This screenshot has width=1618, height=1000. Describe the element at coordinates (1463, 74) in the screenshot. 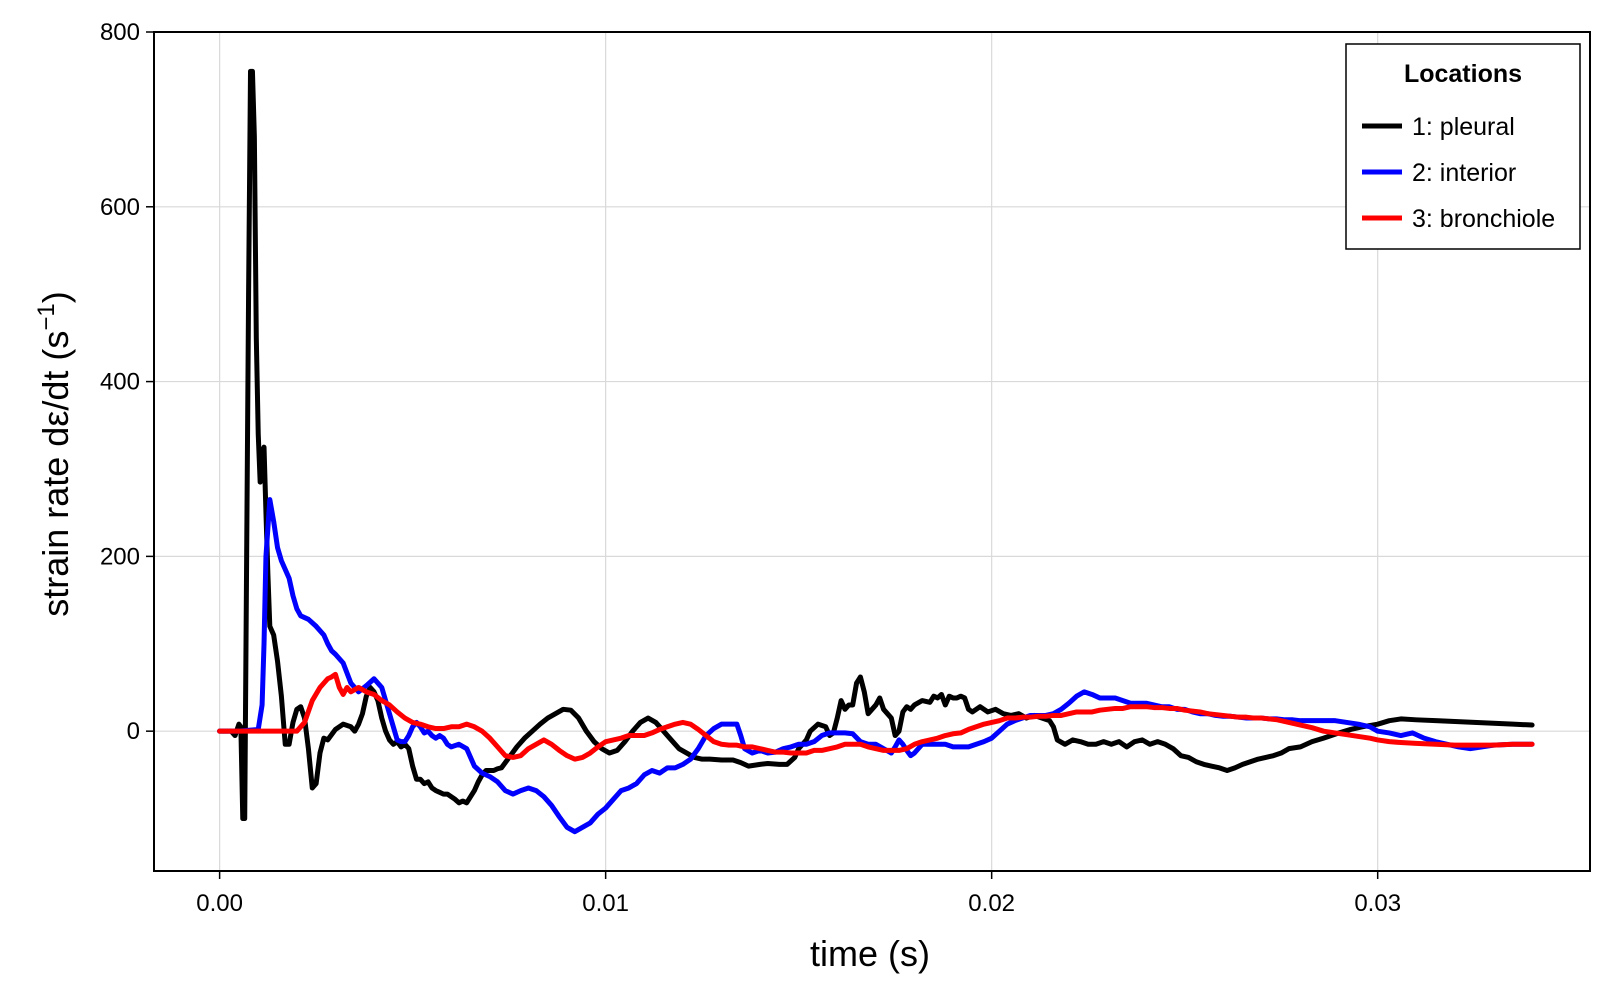

I see `legend-title: Locations` at that location.